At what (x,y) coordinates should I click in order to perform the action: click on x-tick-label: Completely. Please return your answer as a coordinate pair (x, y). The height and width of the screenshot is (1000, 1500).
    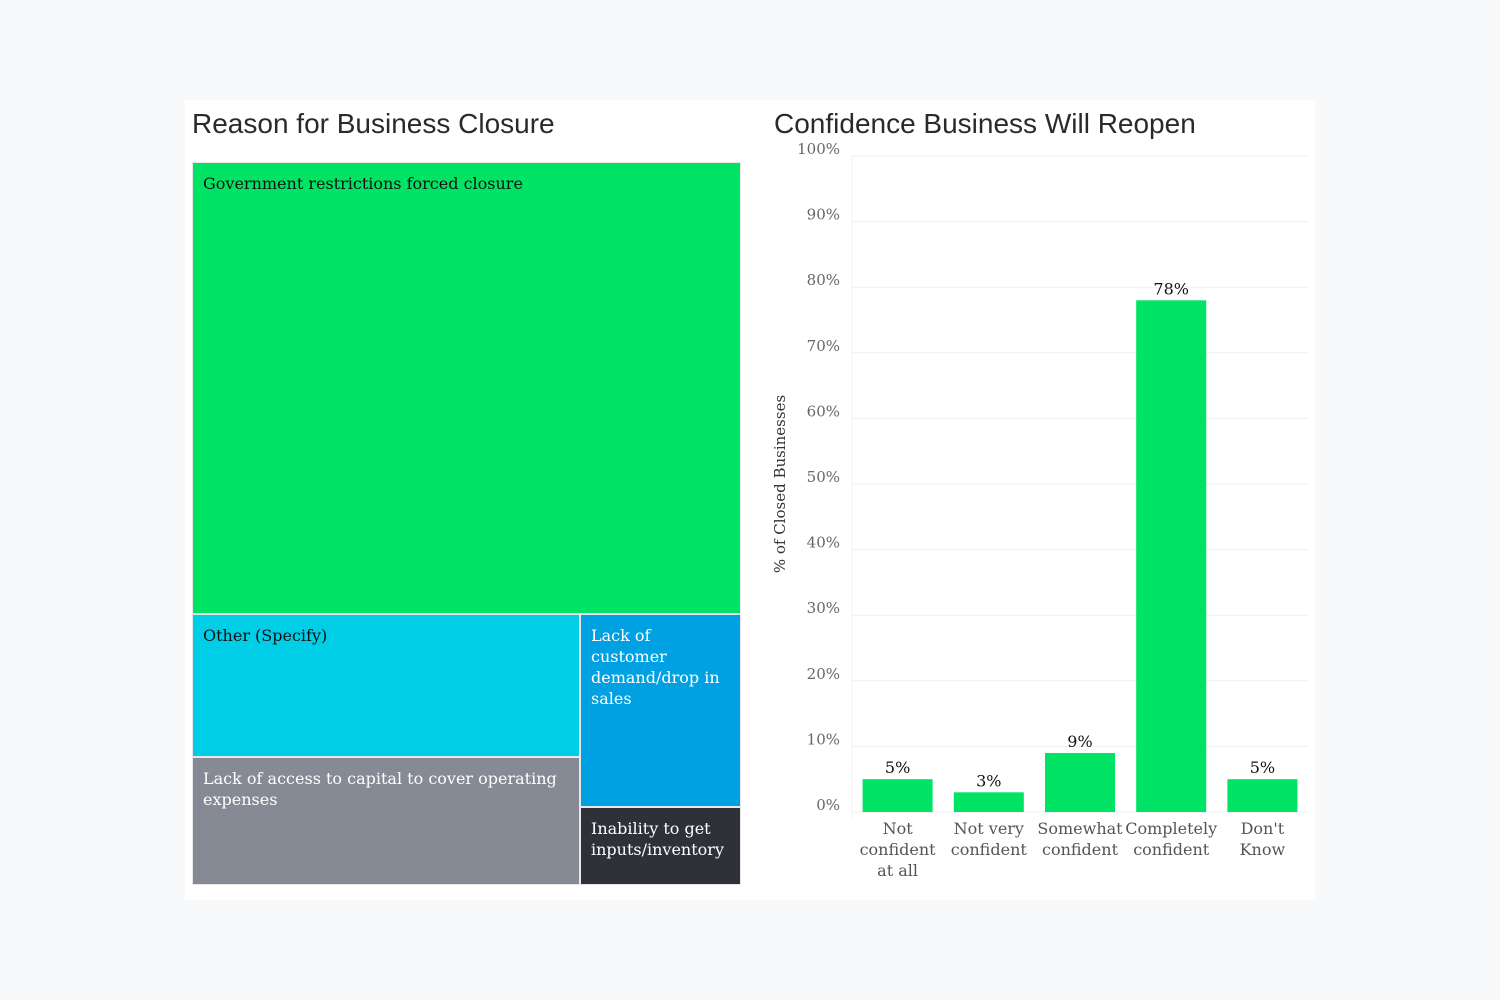
    Looking at the image, I should click on (1171, 828).